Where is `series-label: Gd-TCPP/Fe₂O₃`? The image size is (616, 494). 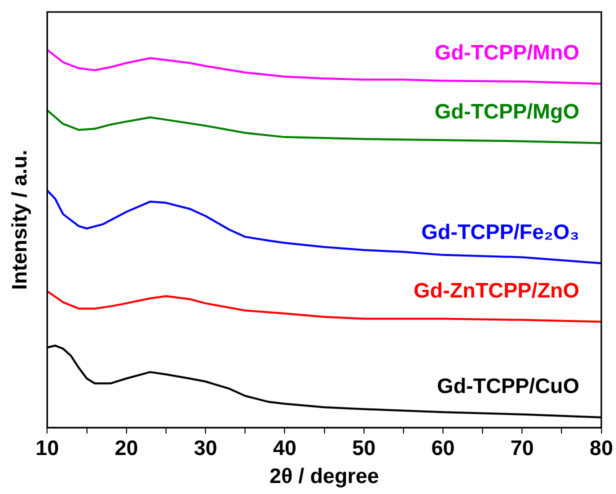 series-label: Gd-TCPP/Fe₂O₃ is located at coordinates (500, 232).